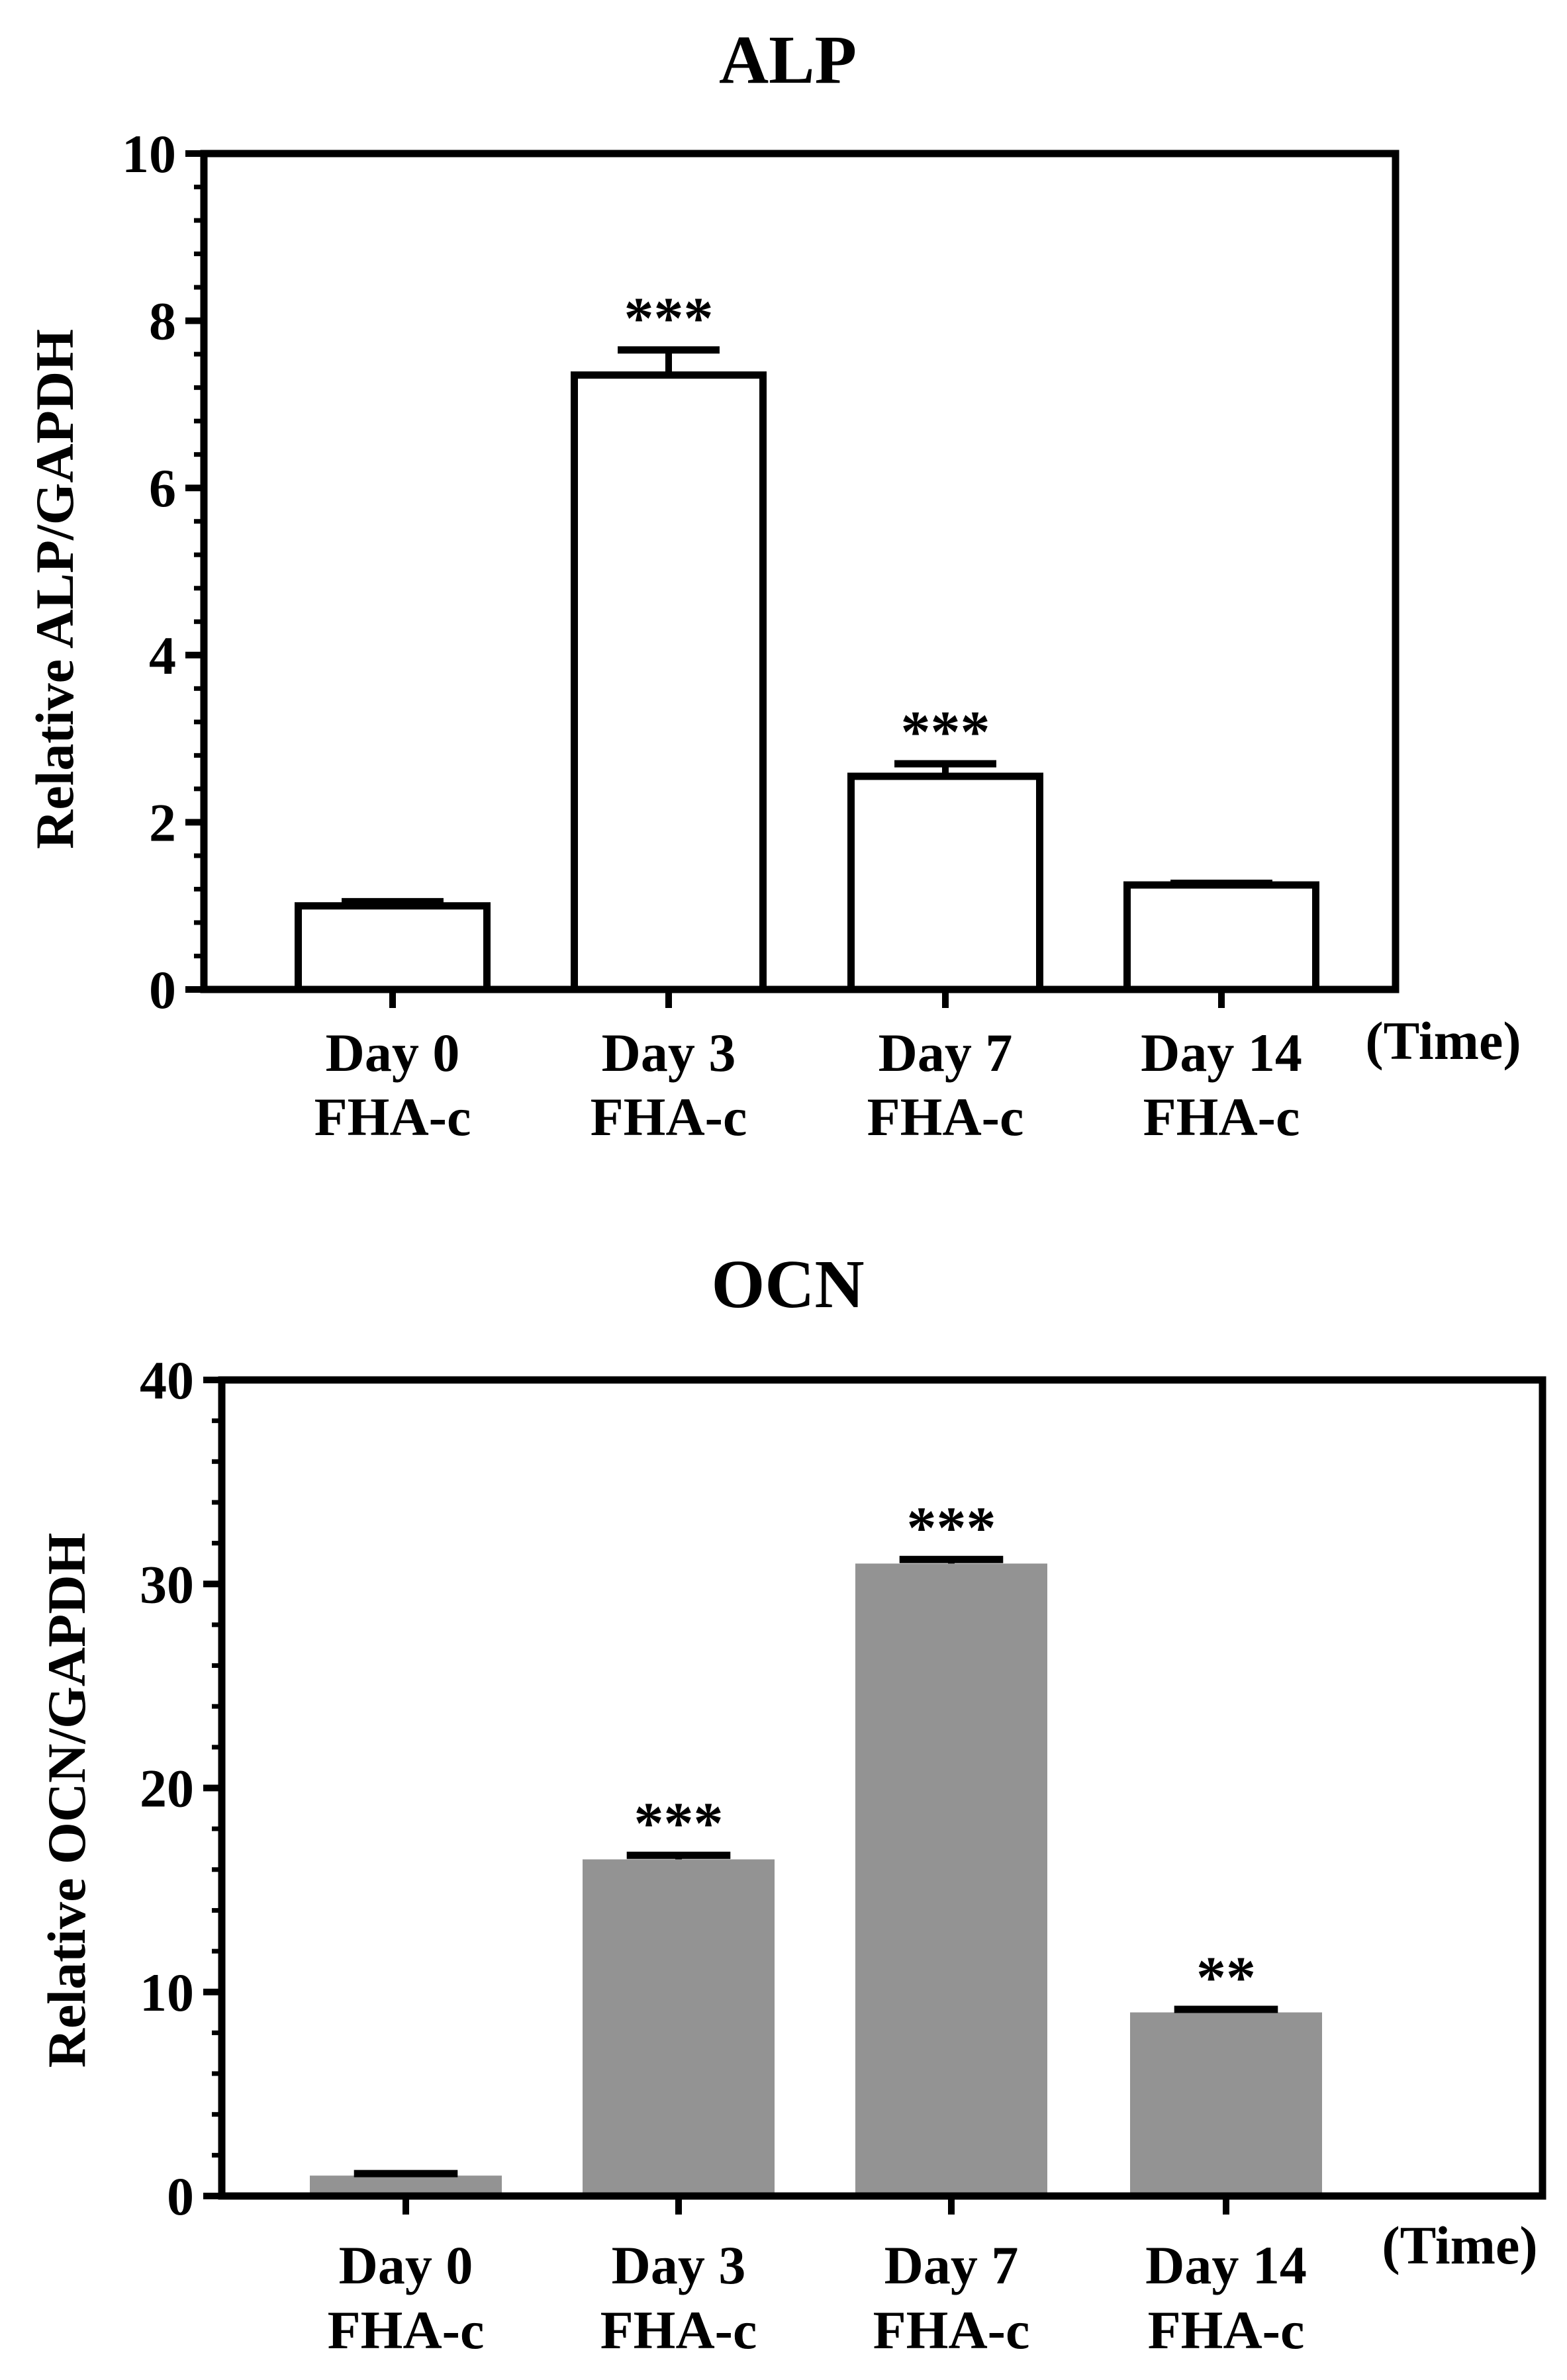  What do you see at coordinates (1443, 1041) in the screenshot?
I see `alp-x-axis-unit: (Time)` at bounding box center [1443, 1041].